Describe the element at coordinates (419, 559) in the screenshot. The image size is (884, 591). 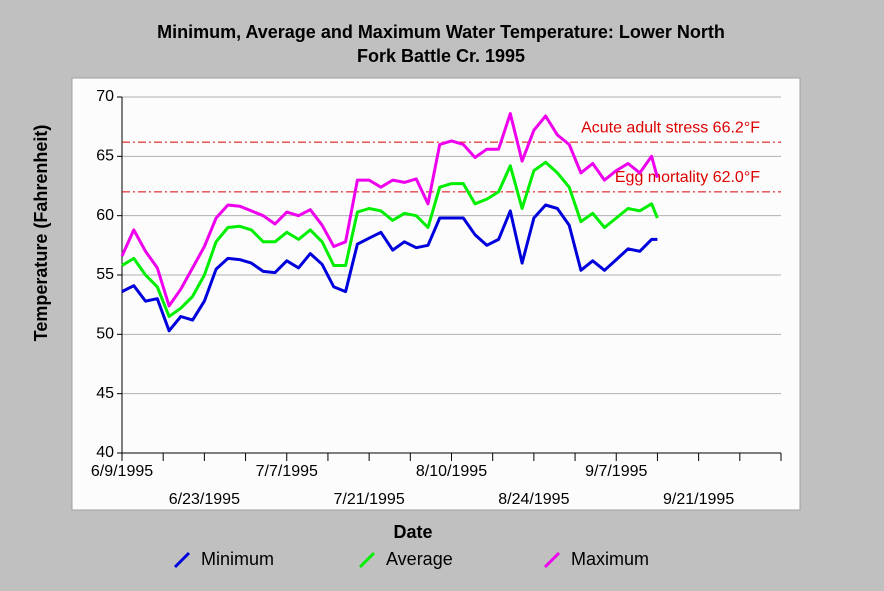
I see `legend-label: Average` at that location.